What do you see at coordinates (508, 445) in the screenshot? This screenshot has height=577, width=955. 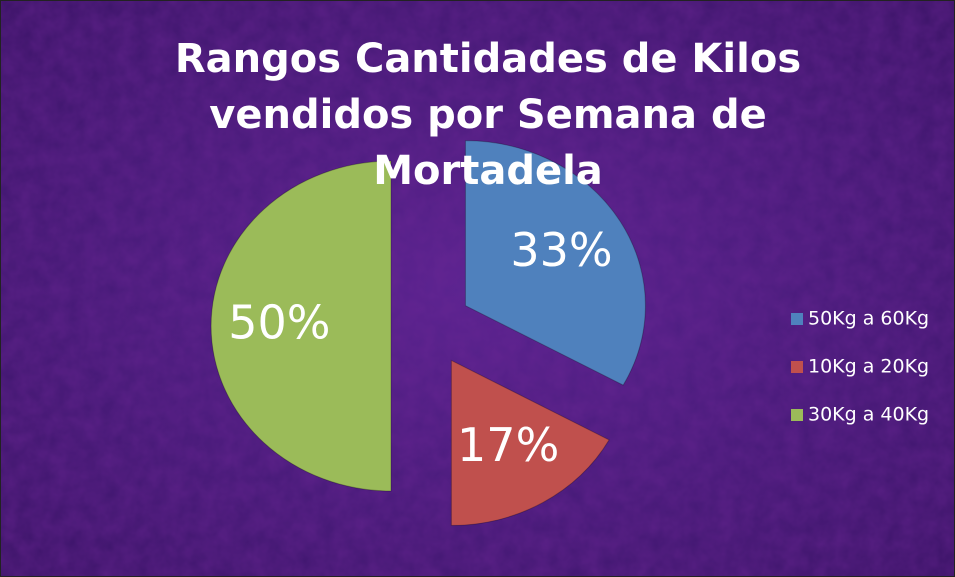 I see `data-label: 17%` at bounding box center [508, 445].